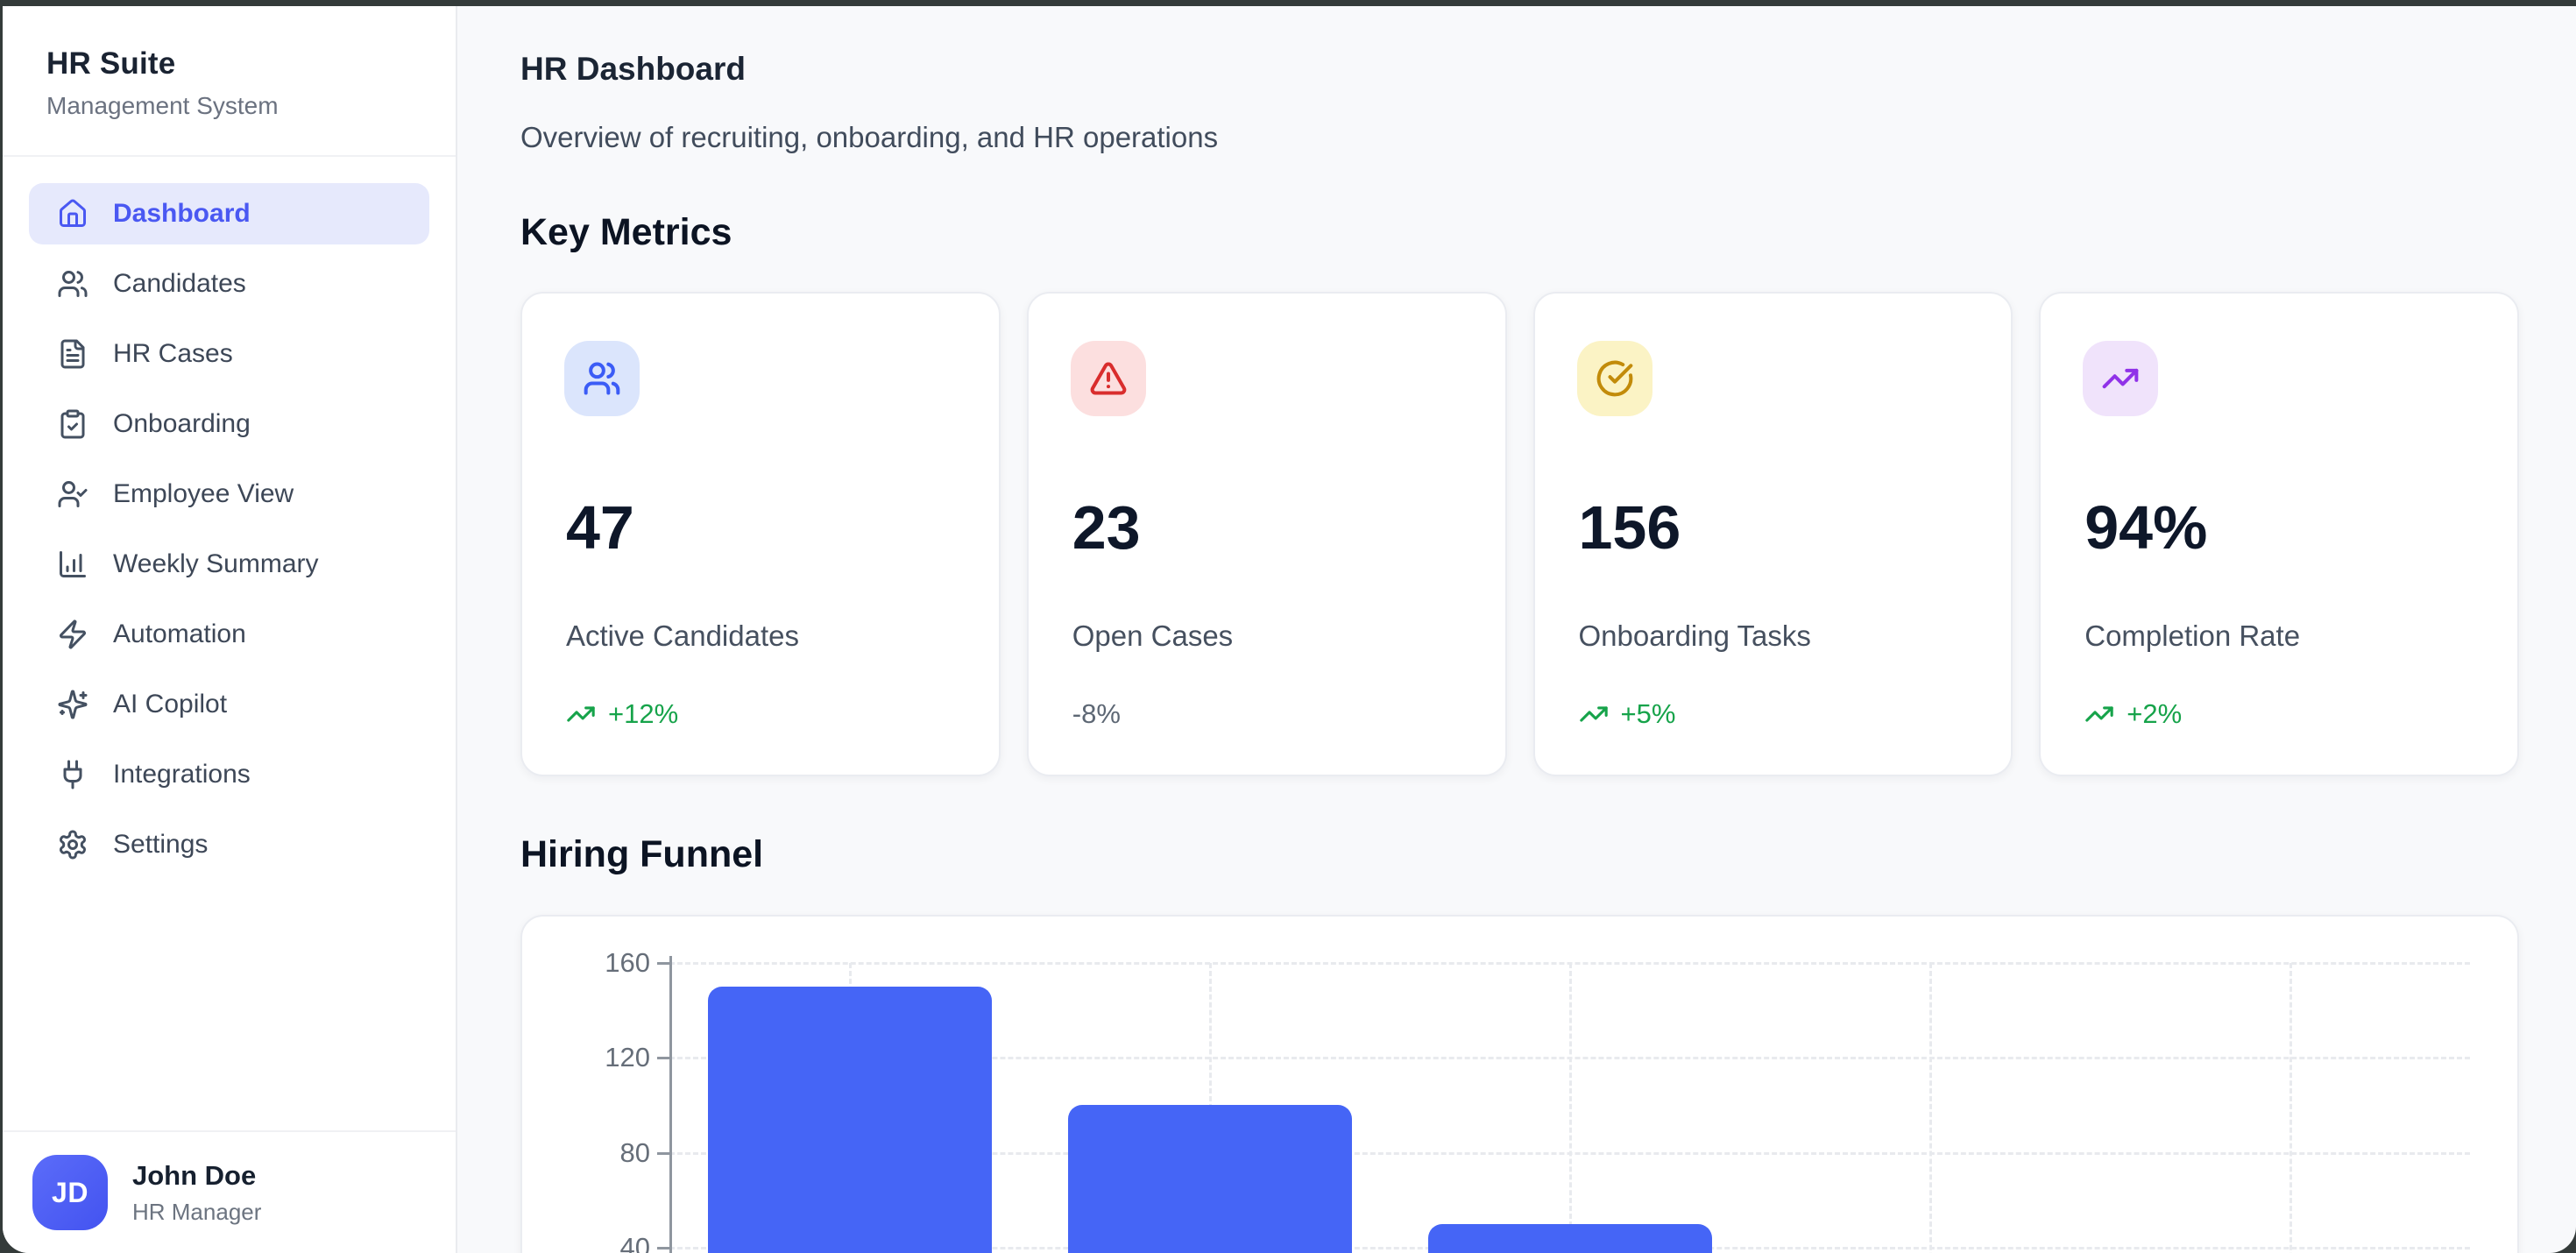 The width and height of the screenshot is (2576, 1253). What do you see at coordinates (760, 534) in the screenshot?
I see `metric-card-active-candidates: 47 Active Candidates +12%` at bounding box center [760, 534].